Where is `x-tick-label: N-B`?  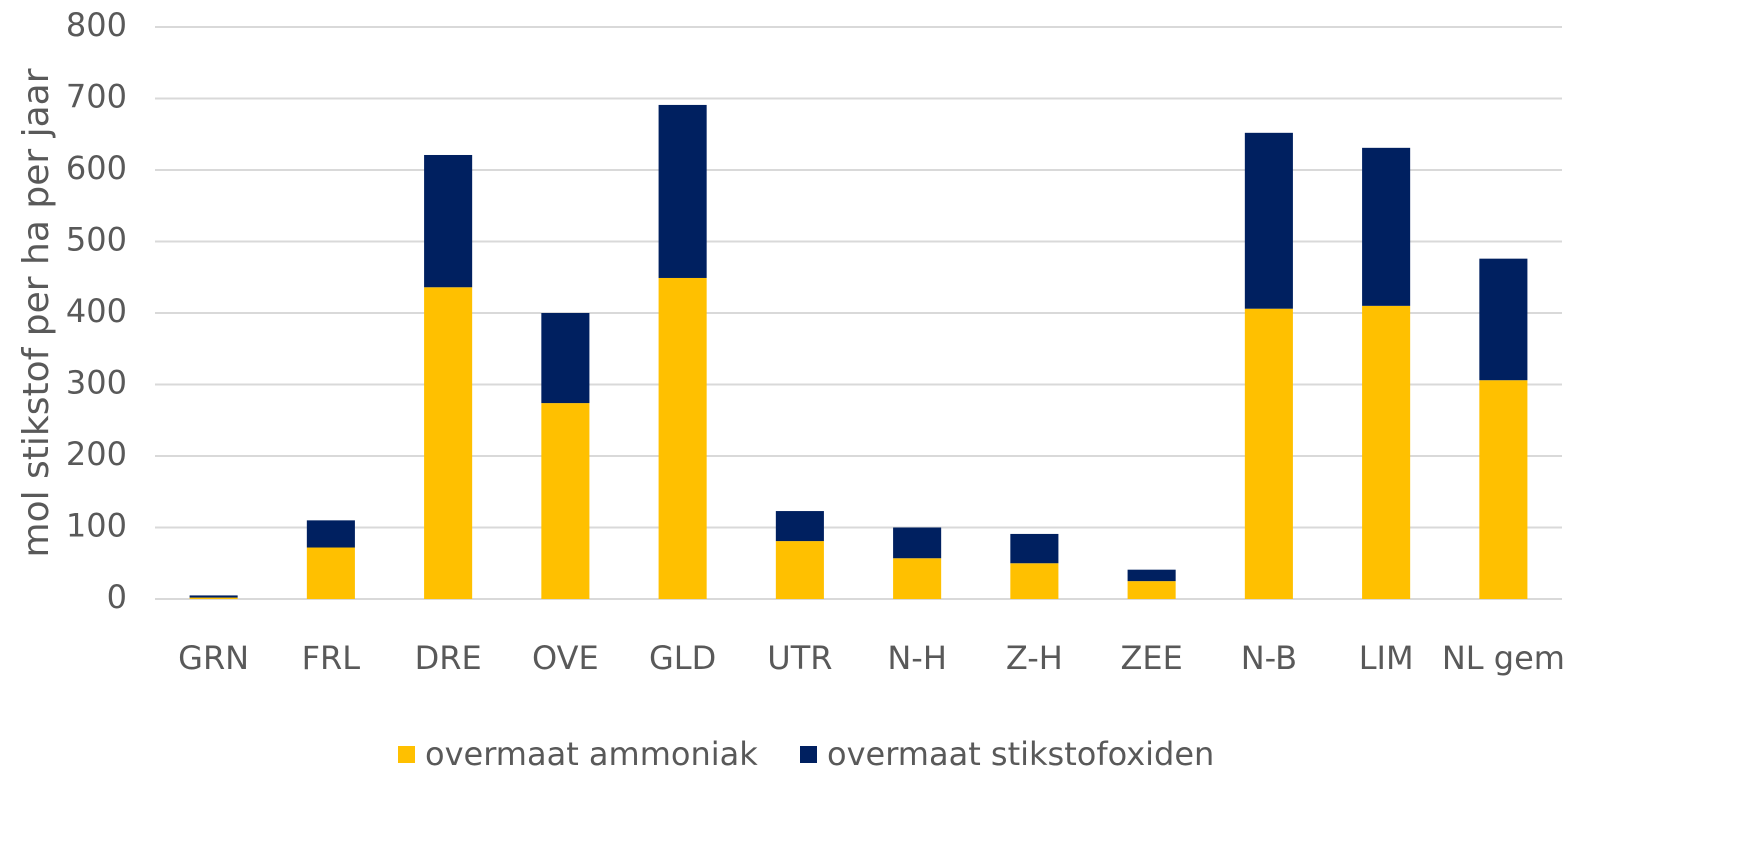 x-tick-label: N-B is located at coordinates (1269, 658).